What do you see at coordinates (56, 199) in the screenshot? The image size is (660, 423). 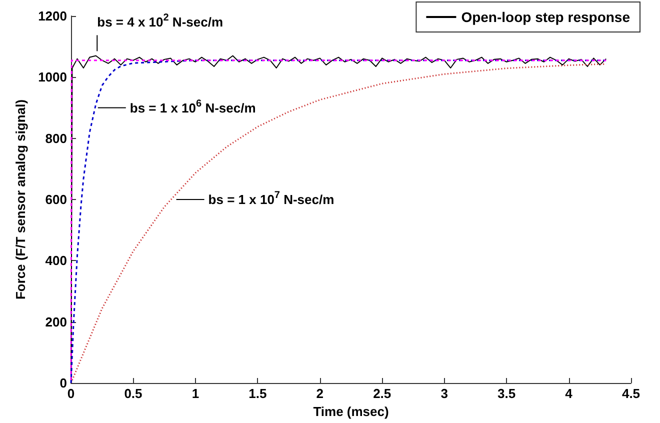 I see `y-tick-label: 600` at bounding box center [56, 199].